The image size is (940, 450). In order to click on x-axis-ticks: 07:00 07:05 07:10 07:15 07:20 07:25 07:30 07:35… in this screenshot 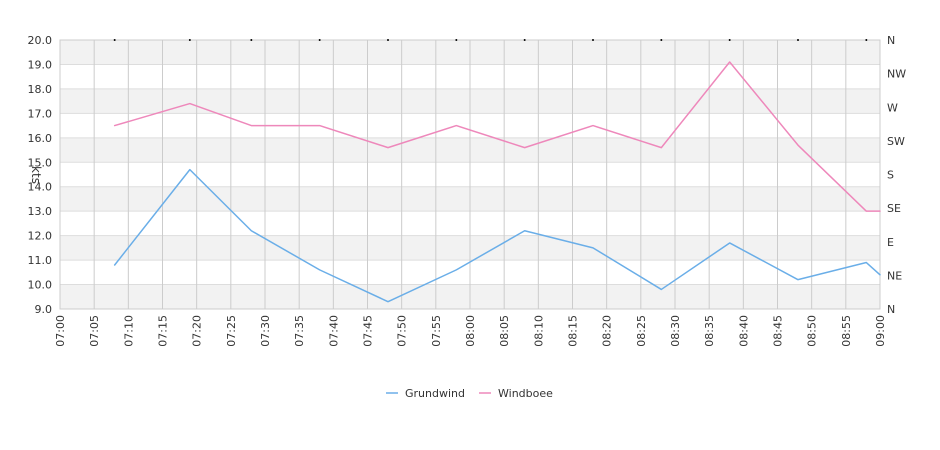, I will do `click(470, 331)`.